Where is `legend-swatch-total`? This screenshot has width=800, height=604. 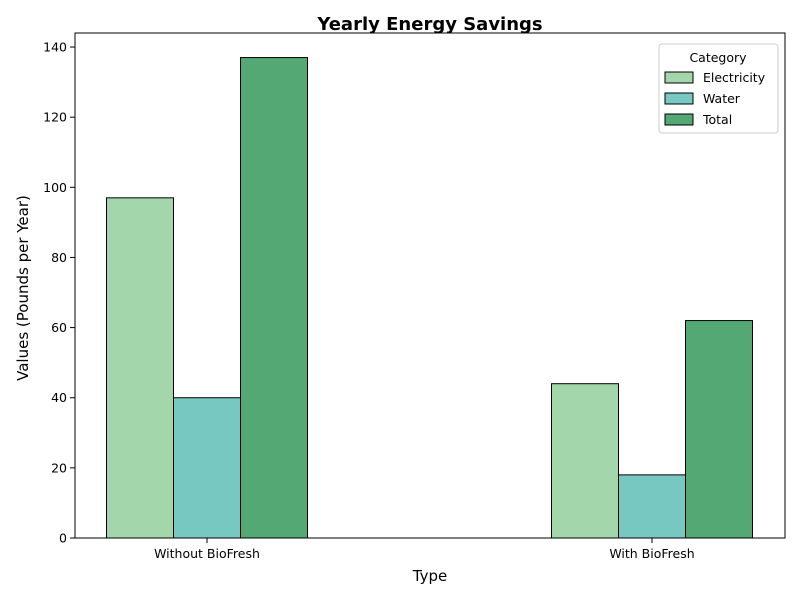 legend-swatch-total is located at coordinates (679, 119).